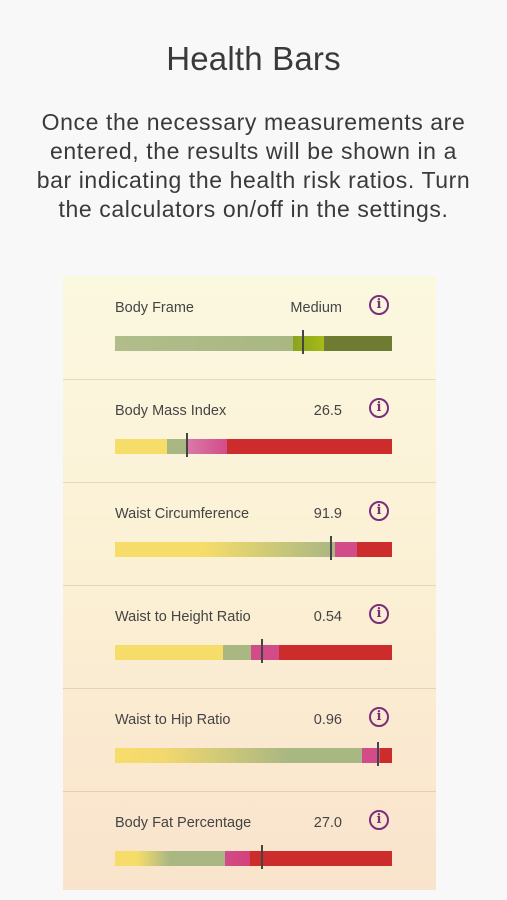 Image resolution: width=507 pixels, height=900 pixels. Describe the element at coordinates (170, 858) in the screenshot. I see `bar-segment-fit` at that location.